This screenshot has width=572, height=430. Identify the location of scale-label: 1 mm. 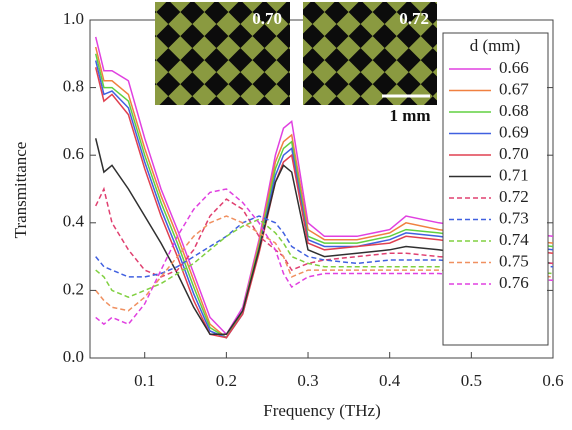
(409, 115).